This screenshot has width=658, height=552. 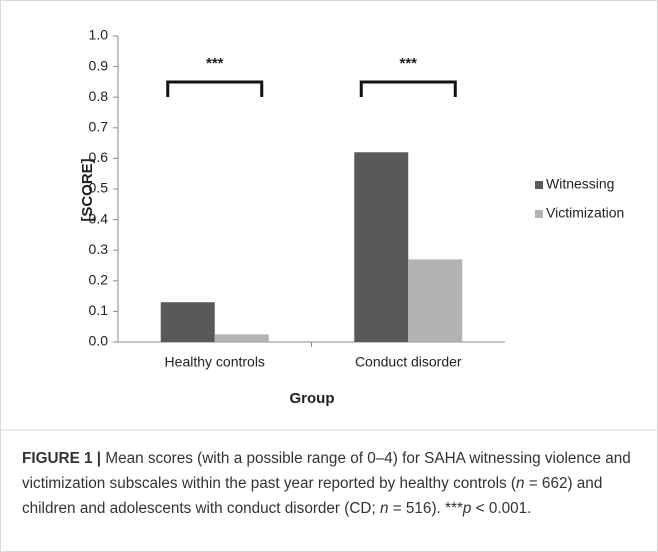 What do you see at coordinates (425, 508) in the screenshot?
I see `caption-text: = 516). ***` at bounding box center [425, 508].